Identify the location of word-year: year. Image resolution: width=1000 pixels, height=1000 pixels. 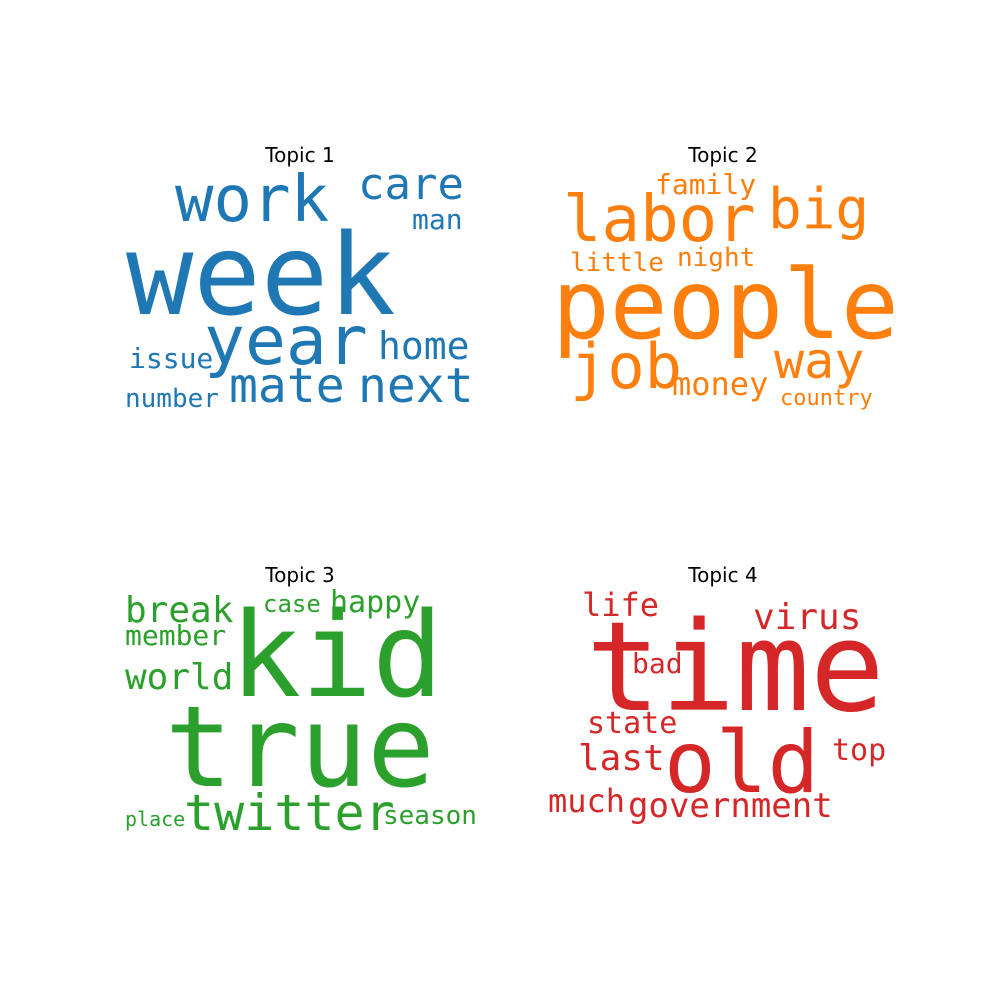
(286, 341).